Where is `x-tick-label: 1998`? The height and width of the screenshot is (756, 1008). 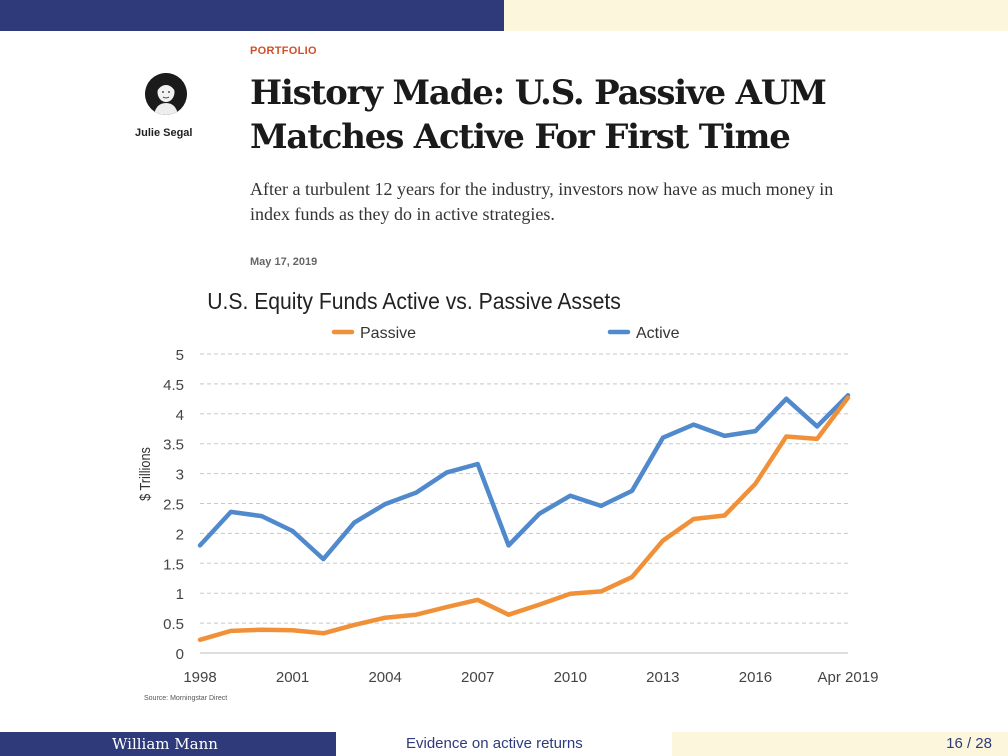 x-tick-label: 1998 is located at coordinates (199, 677).